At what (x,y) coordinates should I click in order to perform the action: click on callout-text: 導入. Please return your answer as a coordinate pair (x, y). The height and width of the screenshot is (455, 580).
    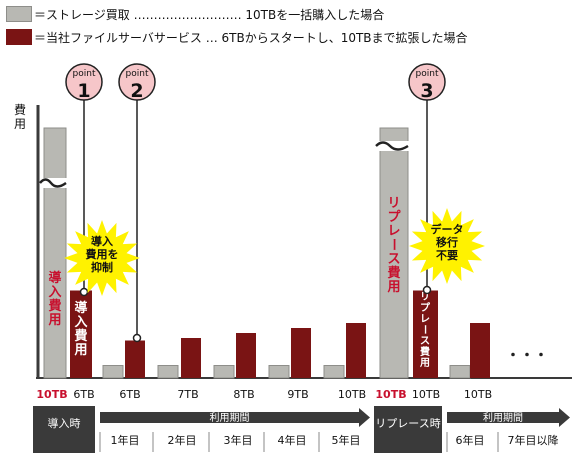
    Looking at the image, I should click on (102, 241).